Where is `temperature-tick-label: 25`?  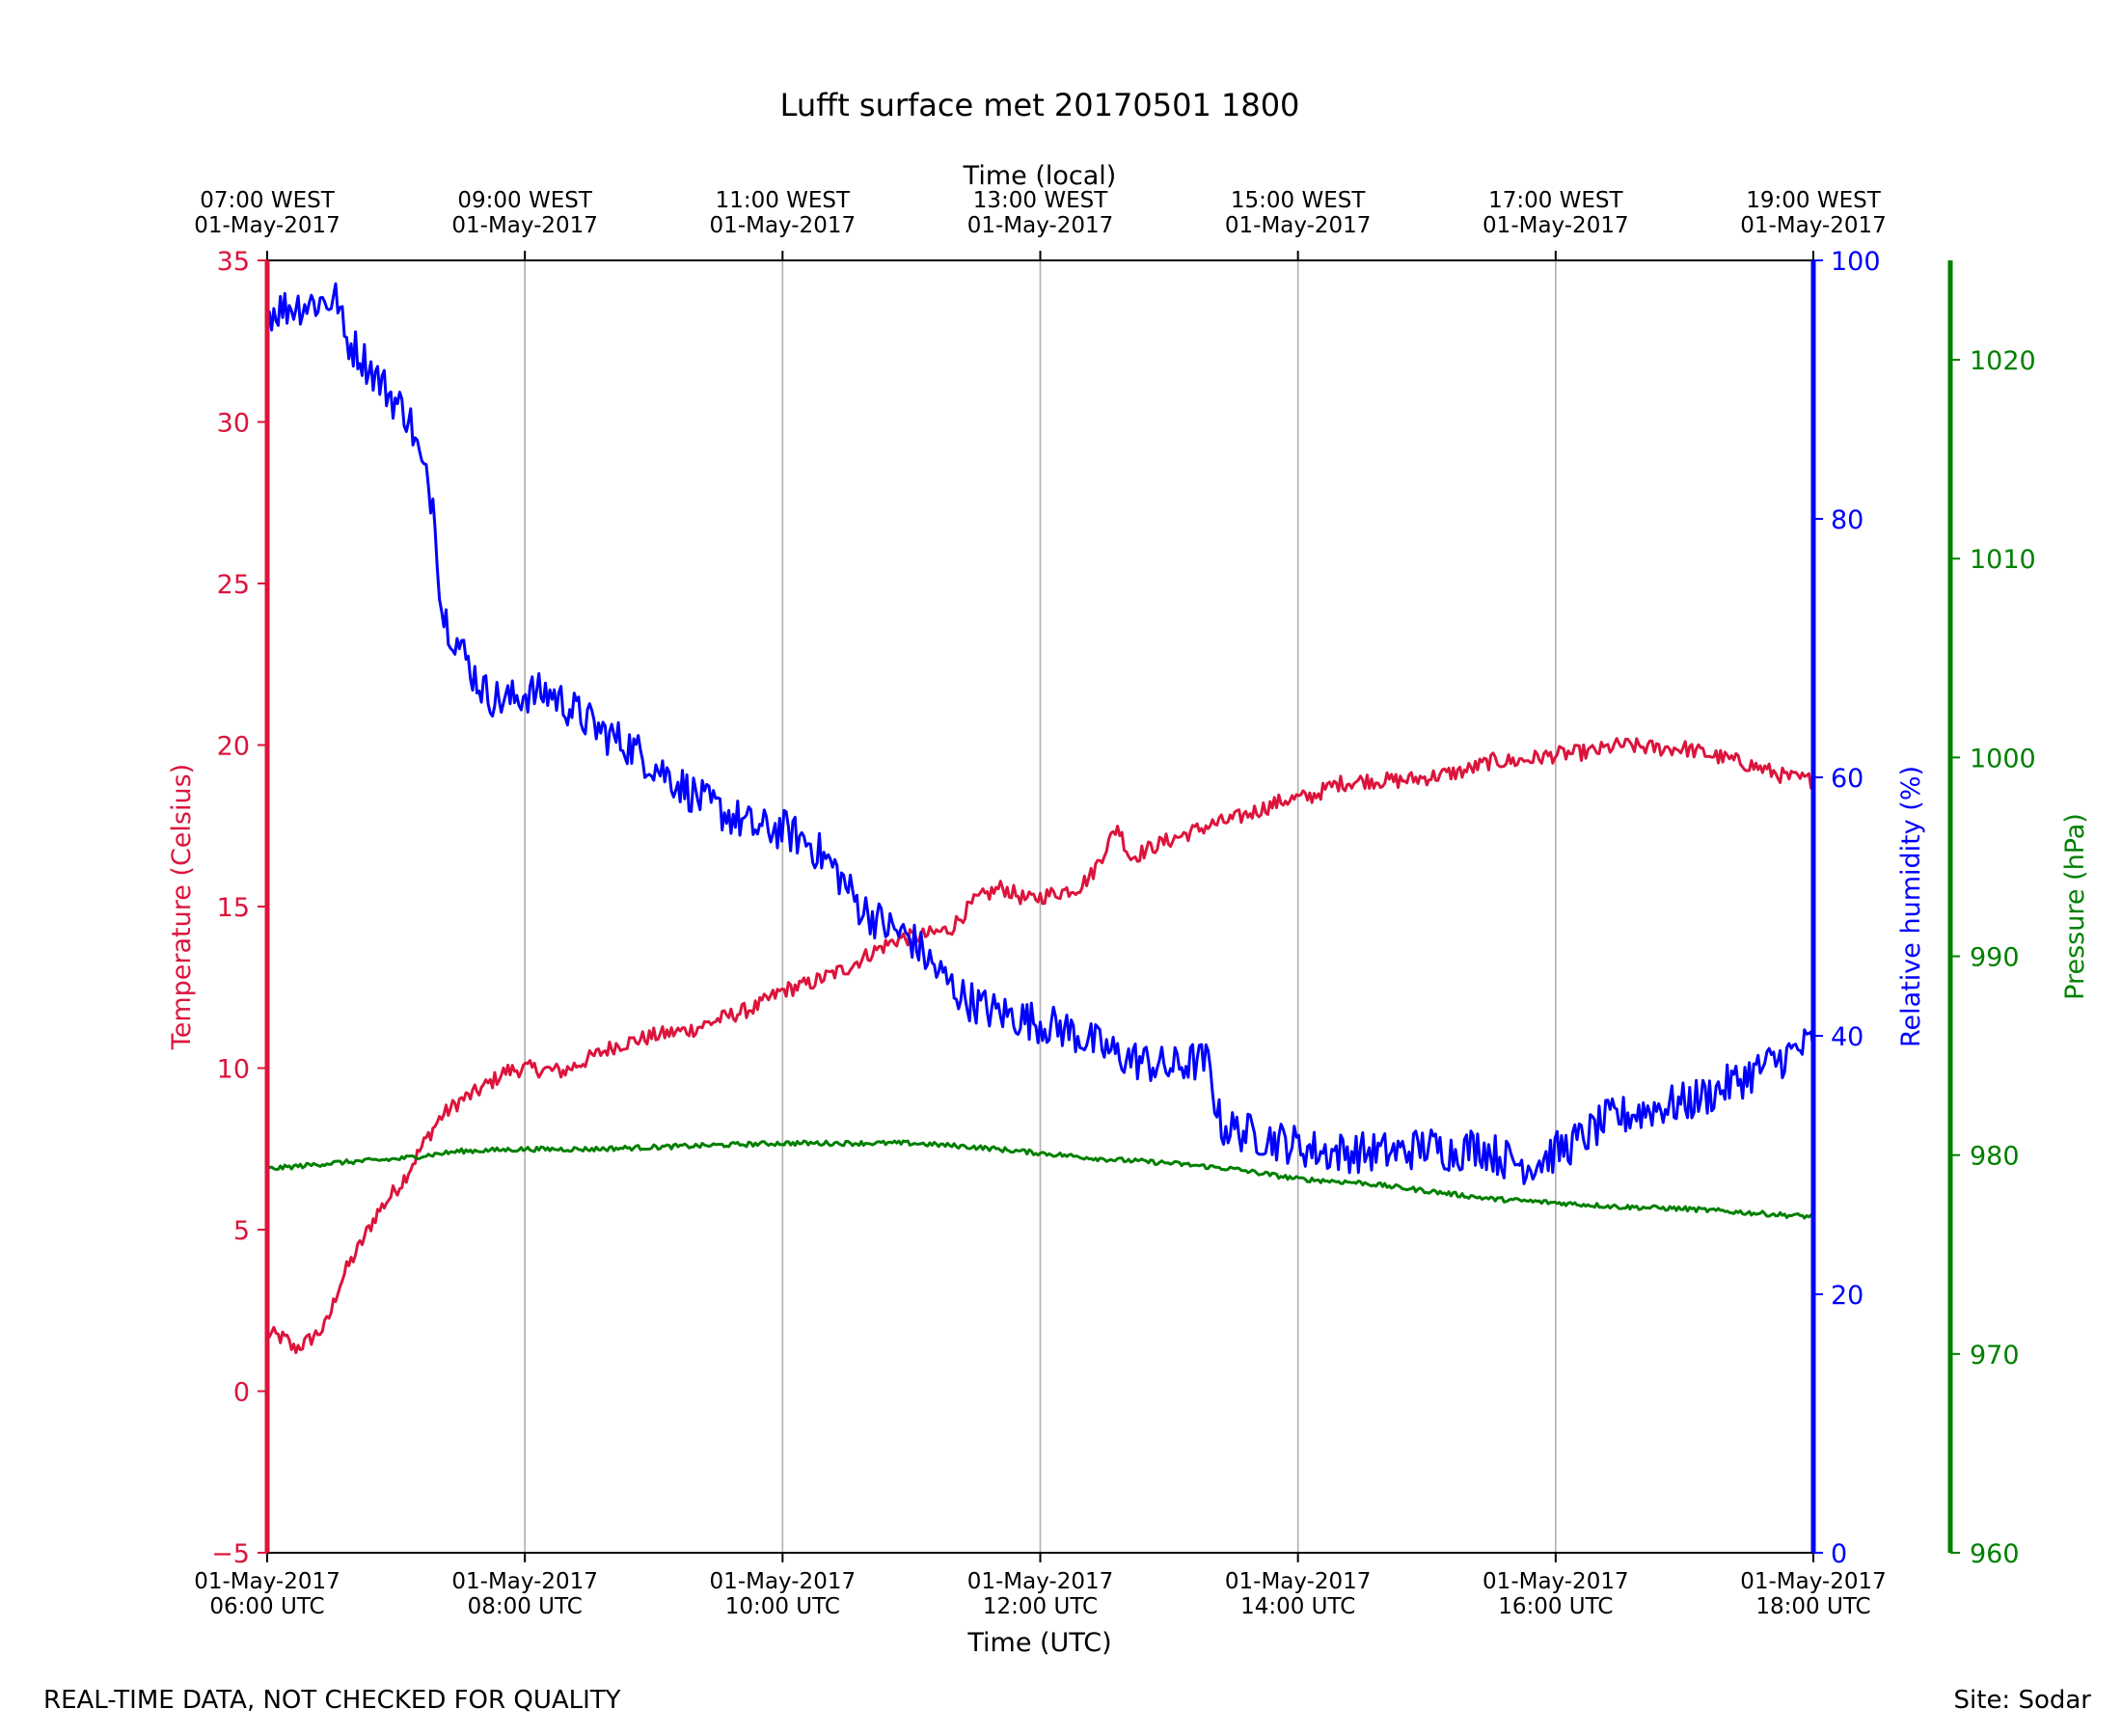
temperature-tick-label: 25 is located at coordinates (234, 585).